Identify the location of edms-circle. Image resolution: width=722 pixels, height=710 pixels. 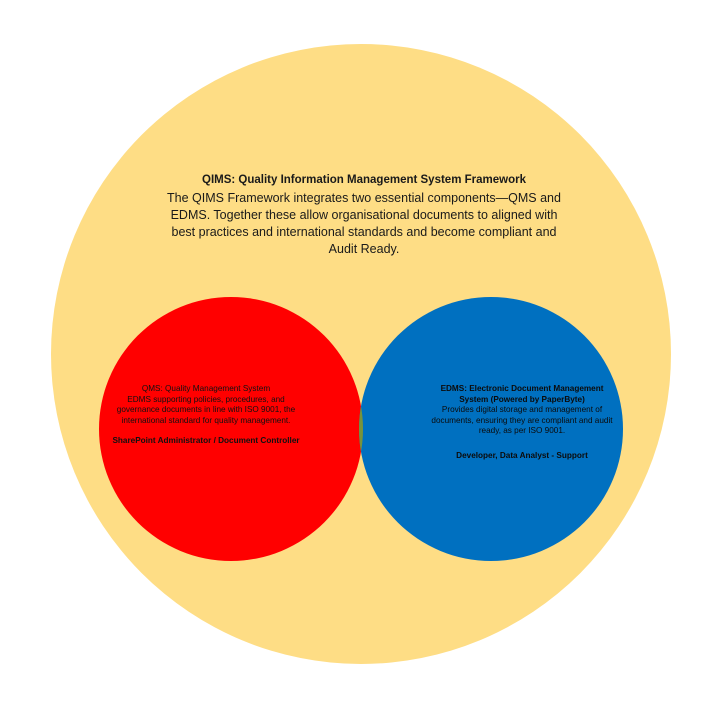
(491, 429).